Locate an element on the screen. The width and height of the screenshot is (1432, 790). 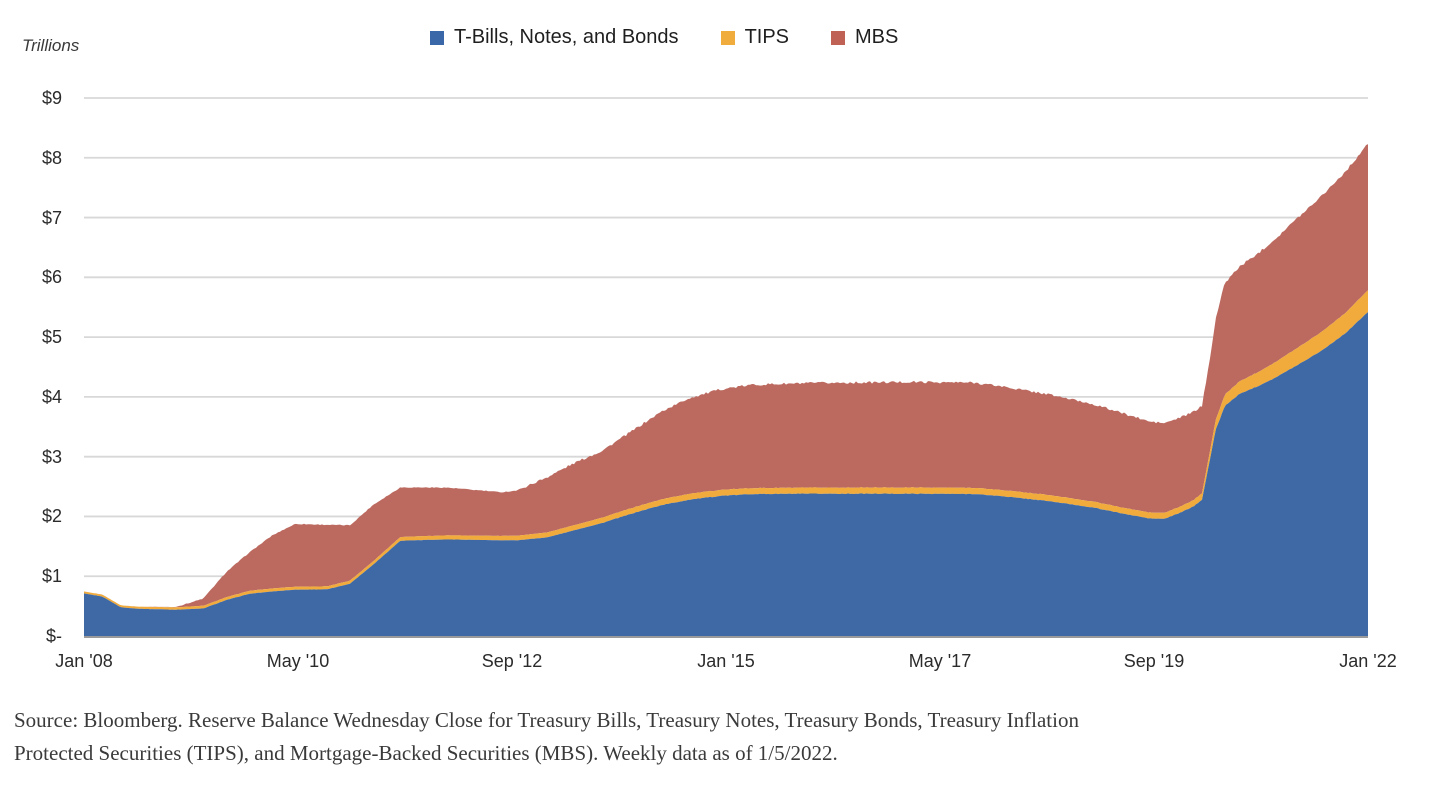
x-tick-label: Jan '08 is located at coordinates (84, 661).